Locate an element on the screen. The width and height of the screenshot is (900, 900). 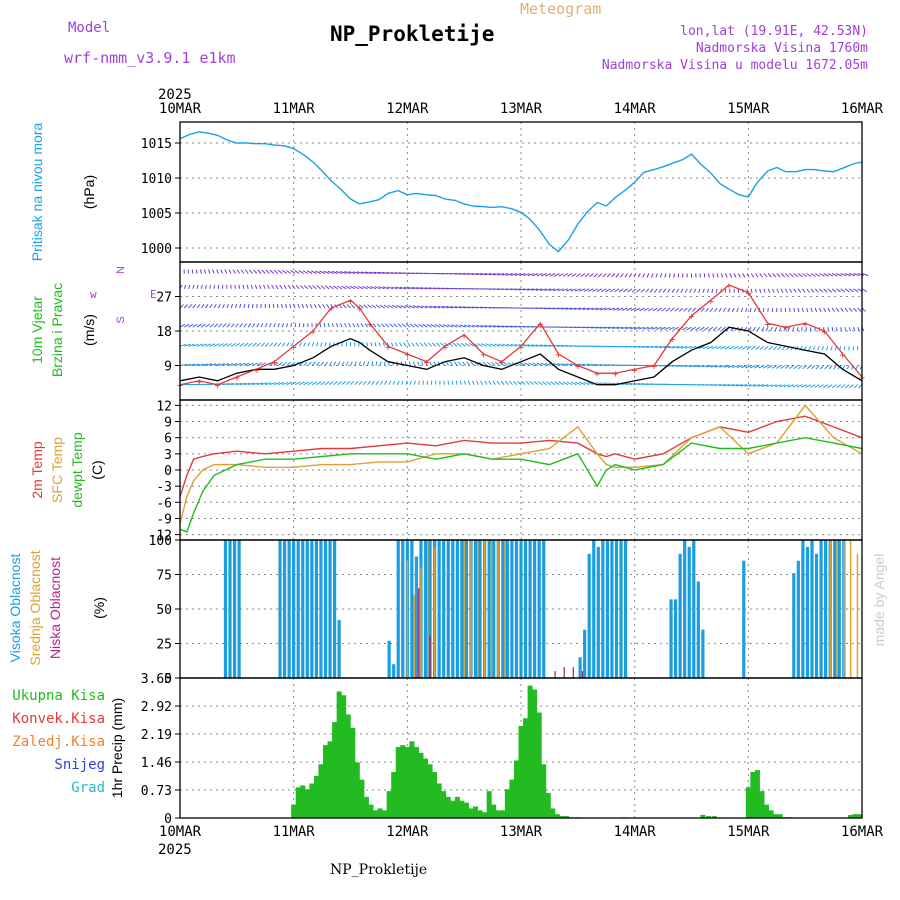
wind-y-tick-label: 27 is located at coordinates (164, 298).